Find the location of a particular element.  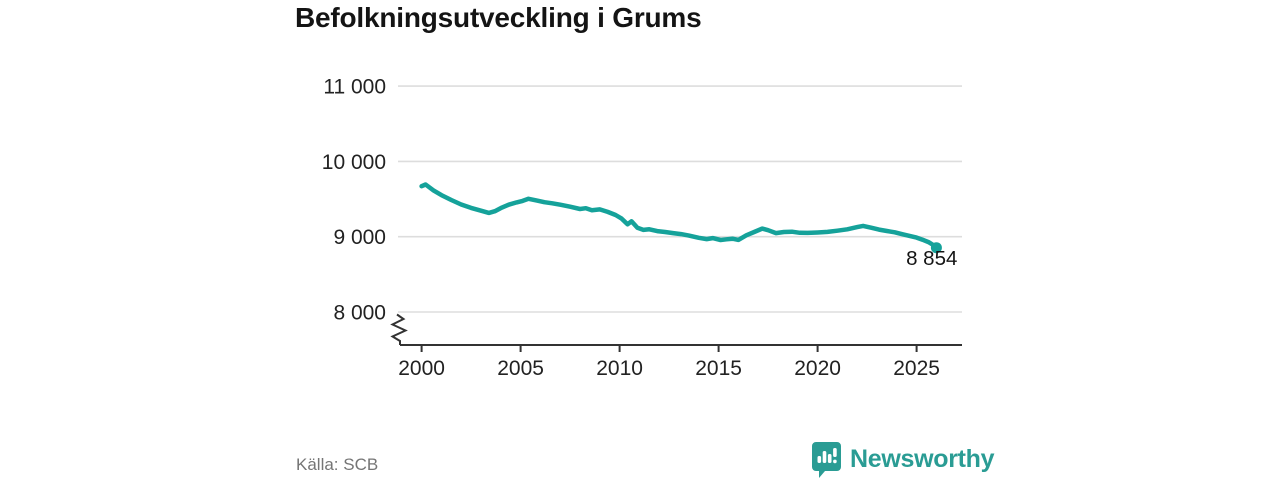

population-series-line is located at coordinates (679, 216).